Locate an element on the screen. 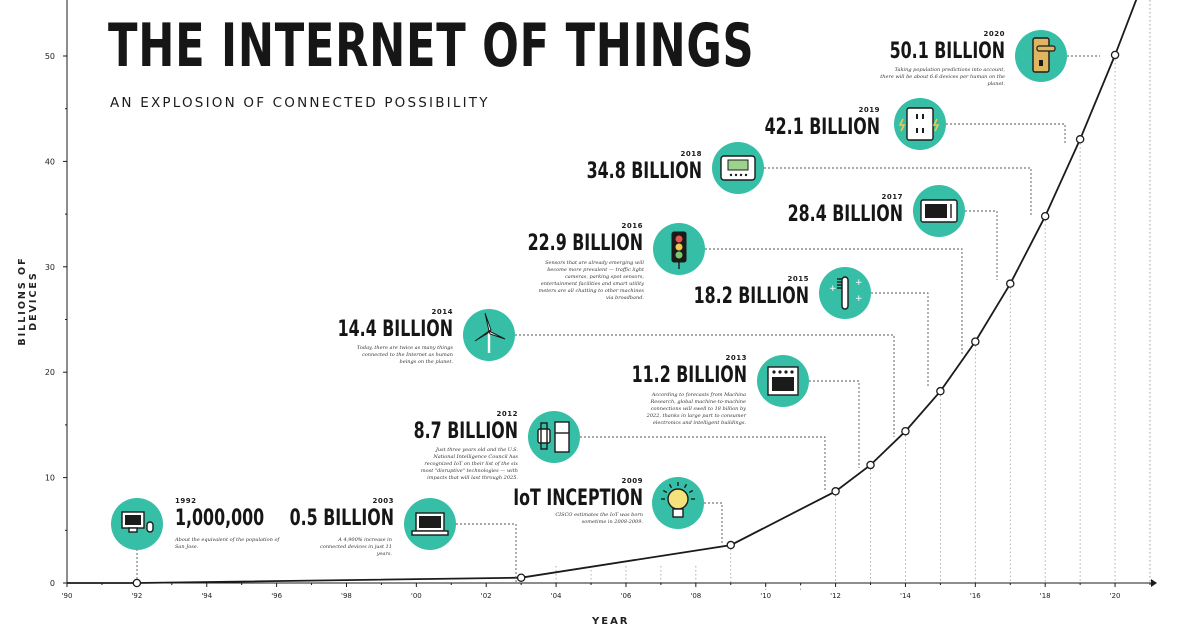 This screenshot has height=630, width=1200. x-tick-label: '10 is located at coordinates (765, 596).